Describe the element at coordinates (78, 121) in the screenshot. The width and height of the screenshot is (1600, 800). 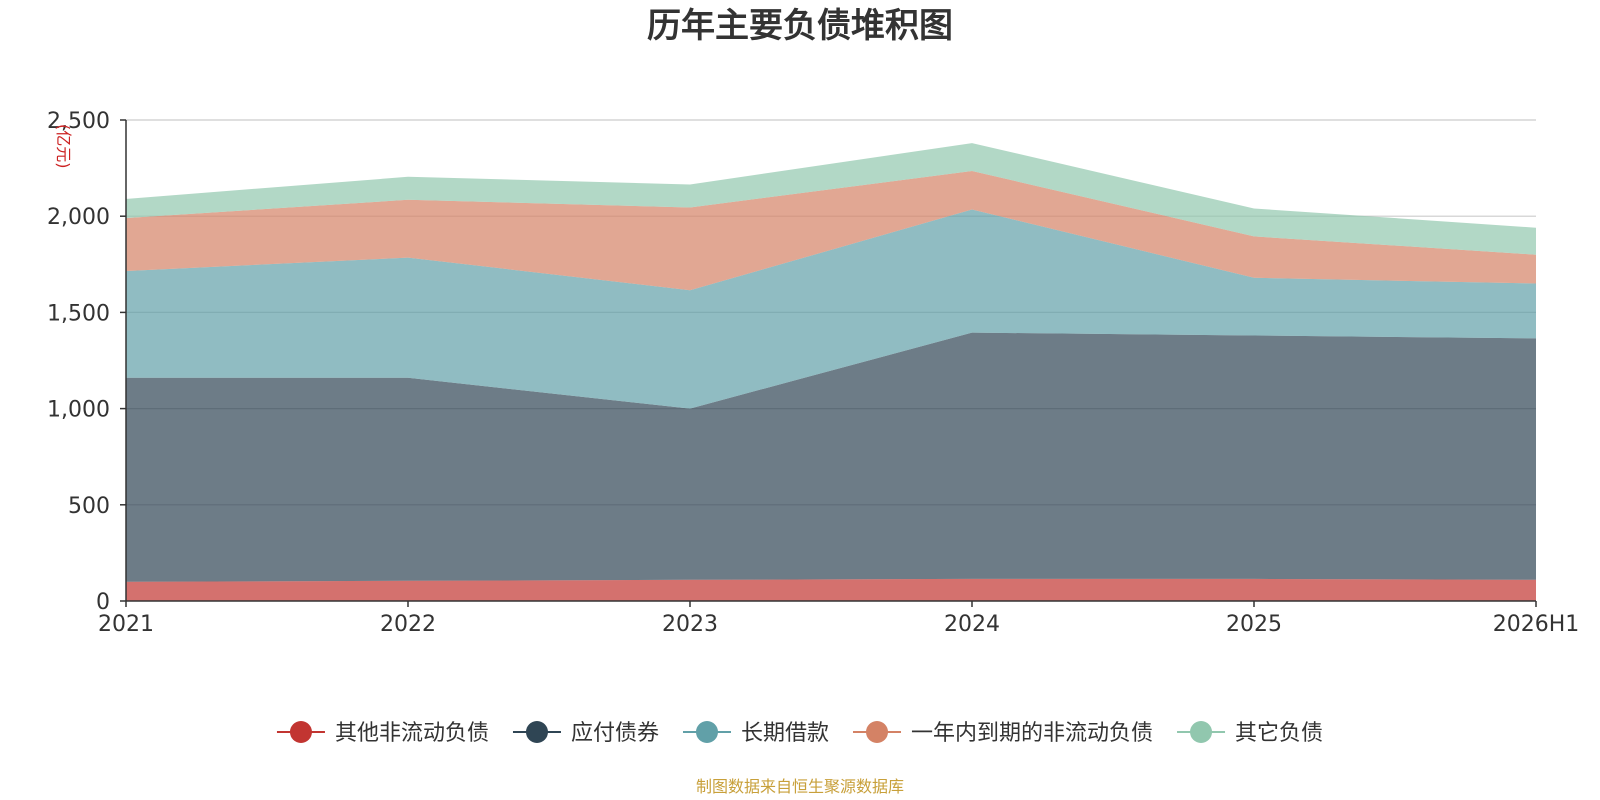
I see `y-tick-label: 2,500` at that location.